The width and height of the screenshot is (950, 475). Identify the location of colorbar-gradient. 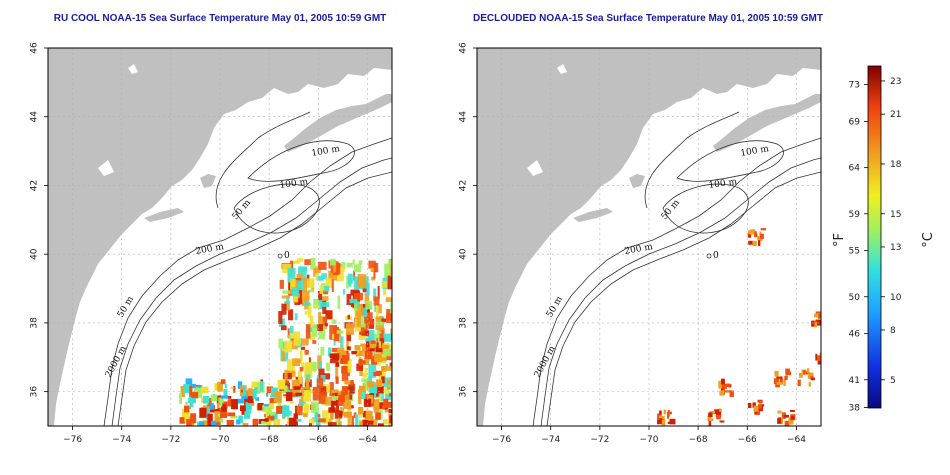
(874, 237).